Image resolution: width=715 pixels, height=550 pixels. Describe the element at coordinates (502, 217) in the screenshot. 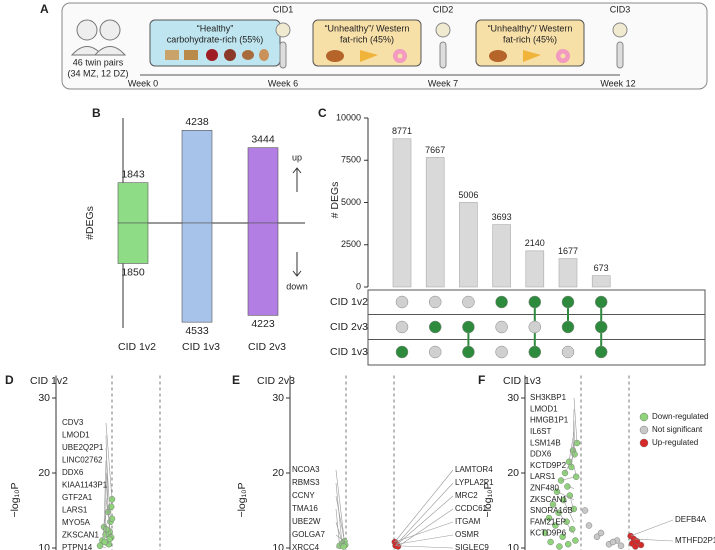

I see `value-label: 3693` at that location.